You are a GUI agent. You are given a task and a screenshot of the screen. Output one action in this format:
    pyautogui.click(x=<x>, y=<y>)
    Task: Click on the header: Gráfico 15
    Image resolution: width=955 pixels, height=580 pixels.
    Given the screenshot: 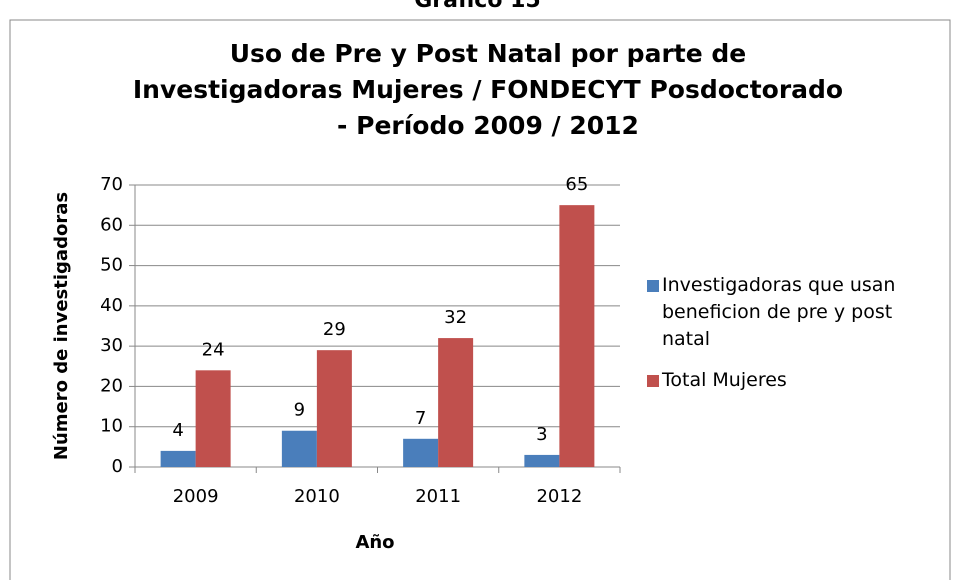 What is the action you would take?
    pyautogui.click(x=477, y=6)
    